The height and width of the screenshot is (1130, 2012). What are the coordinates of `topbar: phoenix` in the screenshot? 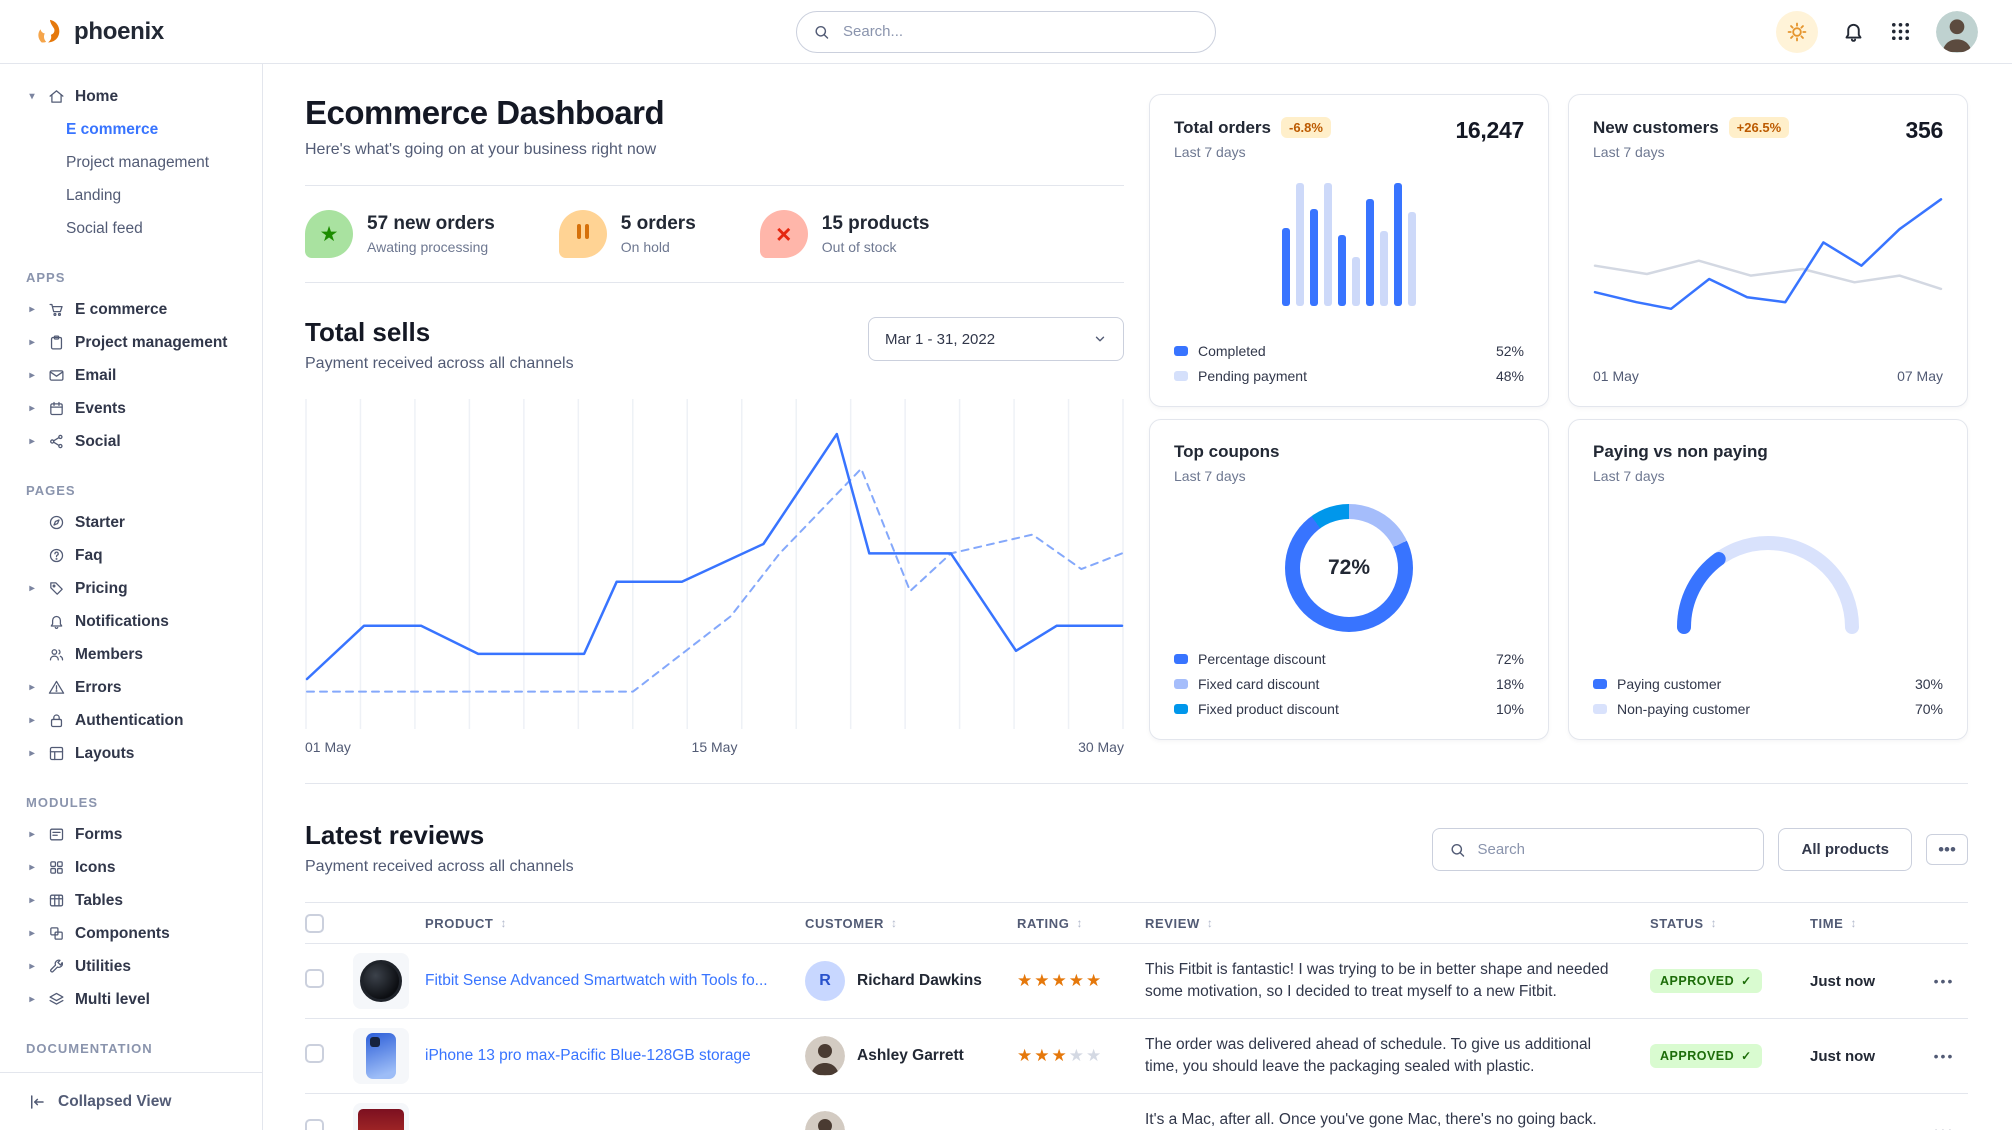 It's located at (1006, 32).